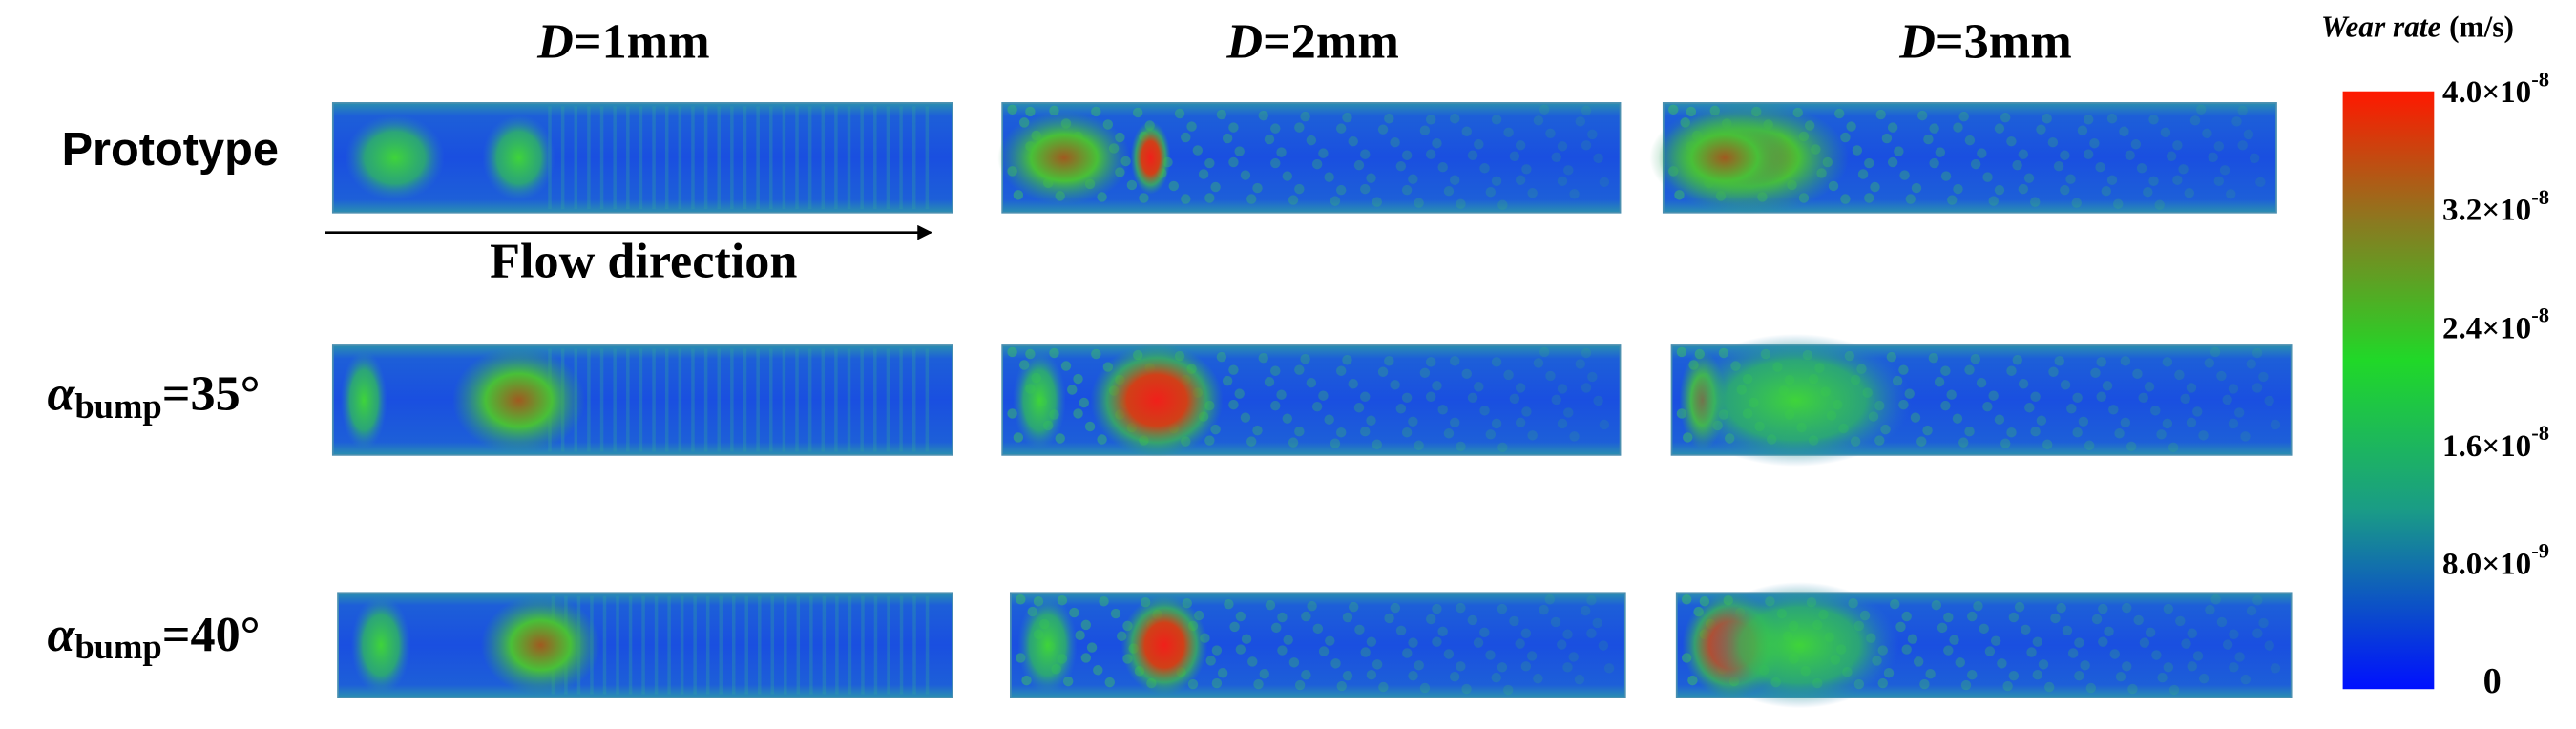  What do you see at coordinates (2381, 27) in the screenshot?
I see `title-italic: Wear rate` at bounding box center [2381, 27].